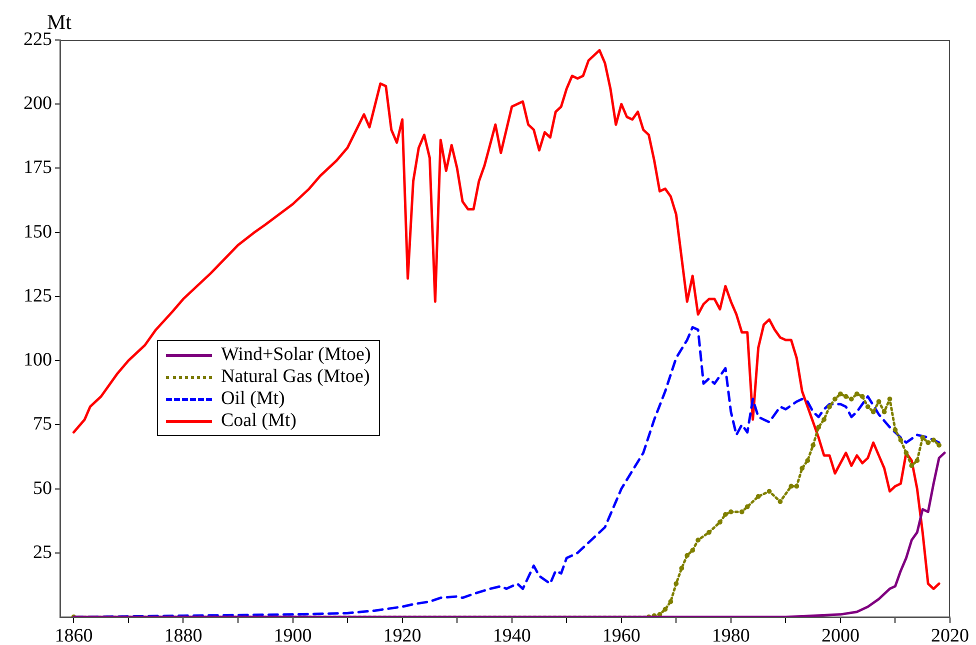 The width and height of the screenshot is (976, 645). I want to click on y-tick-label: 200, so click(38, 103).